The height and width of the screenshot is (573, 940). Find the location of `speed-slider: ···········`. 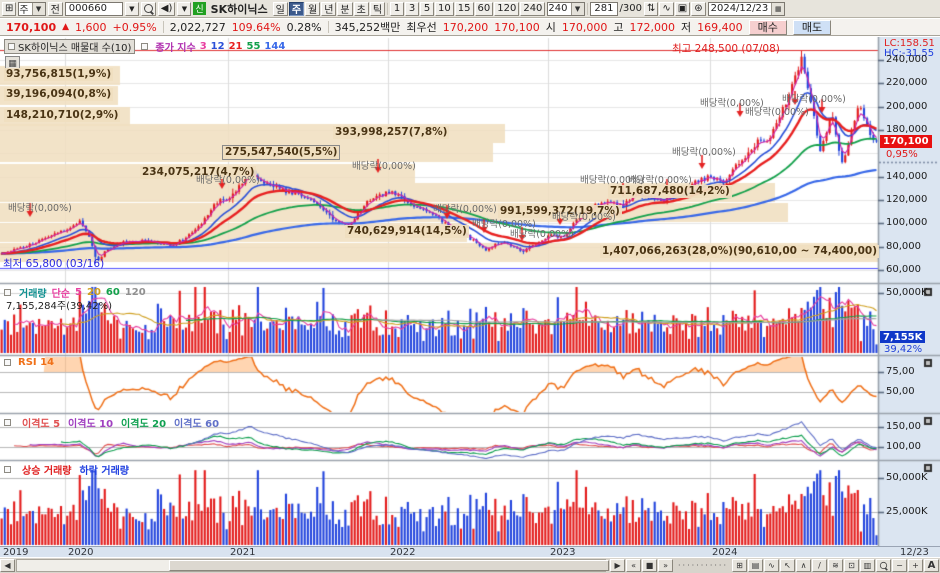

speed-slider: ··········· is located at coordinates (703, 565).